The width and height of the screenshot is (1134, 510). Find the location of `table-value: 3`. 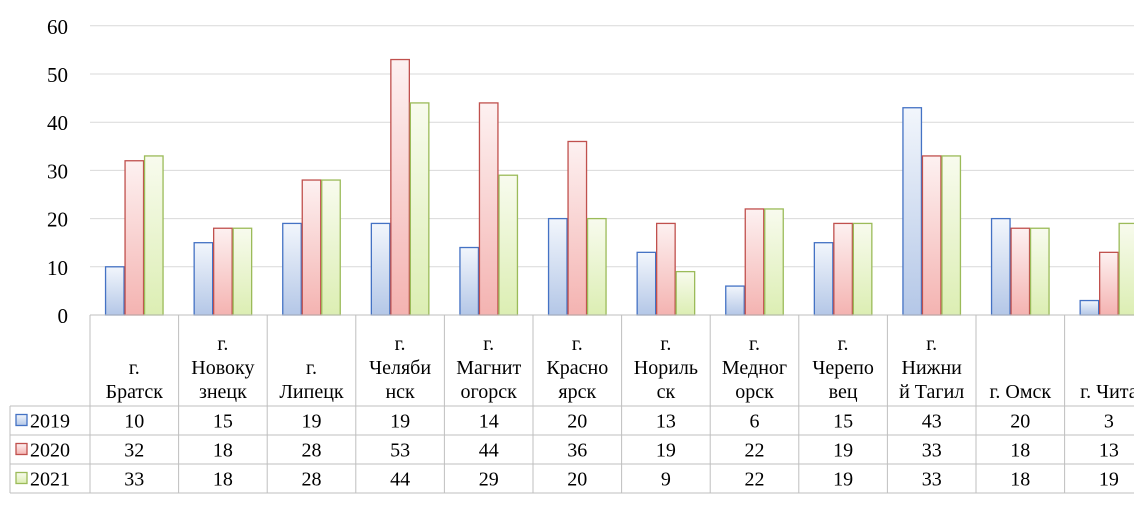

table-value: 3 is located at coordinates (1109, 422).